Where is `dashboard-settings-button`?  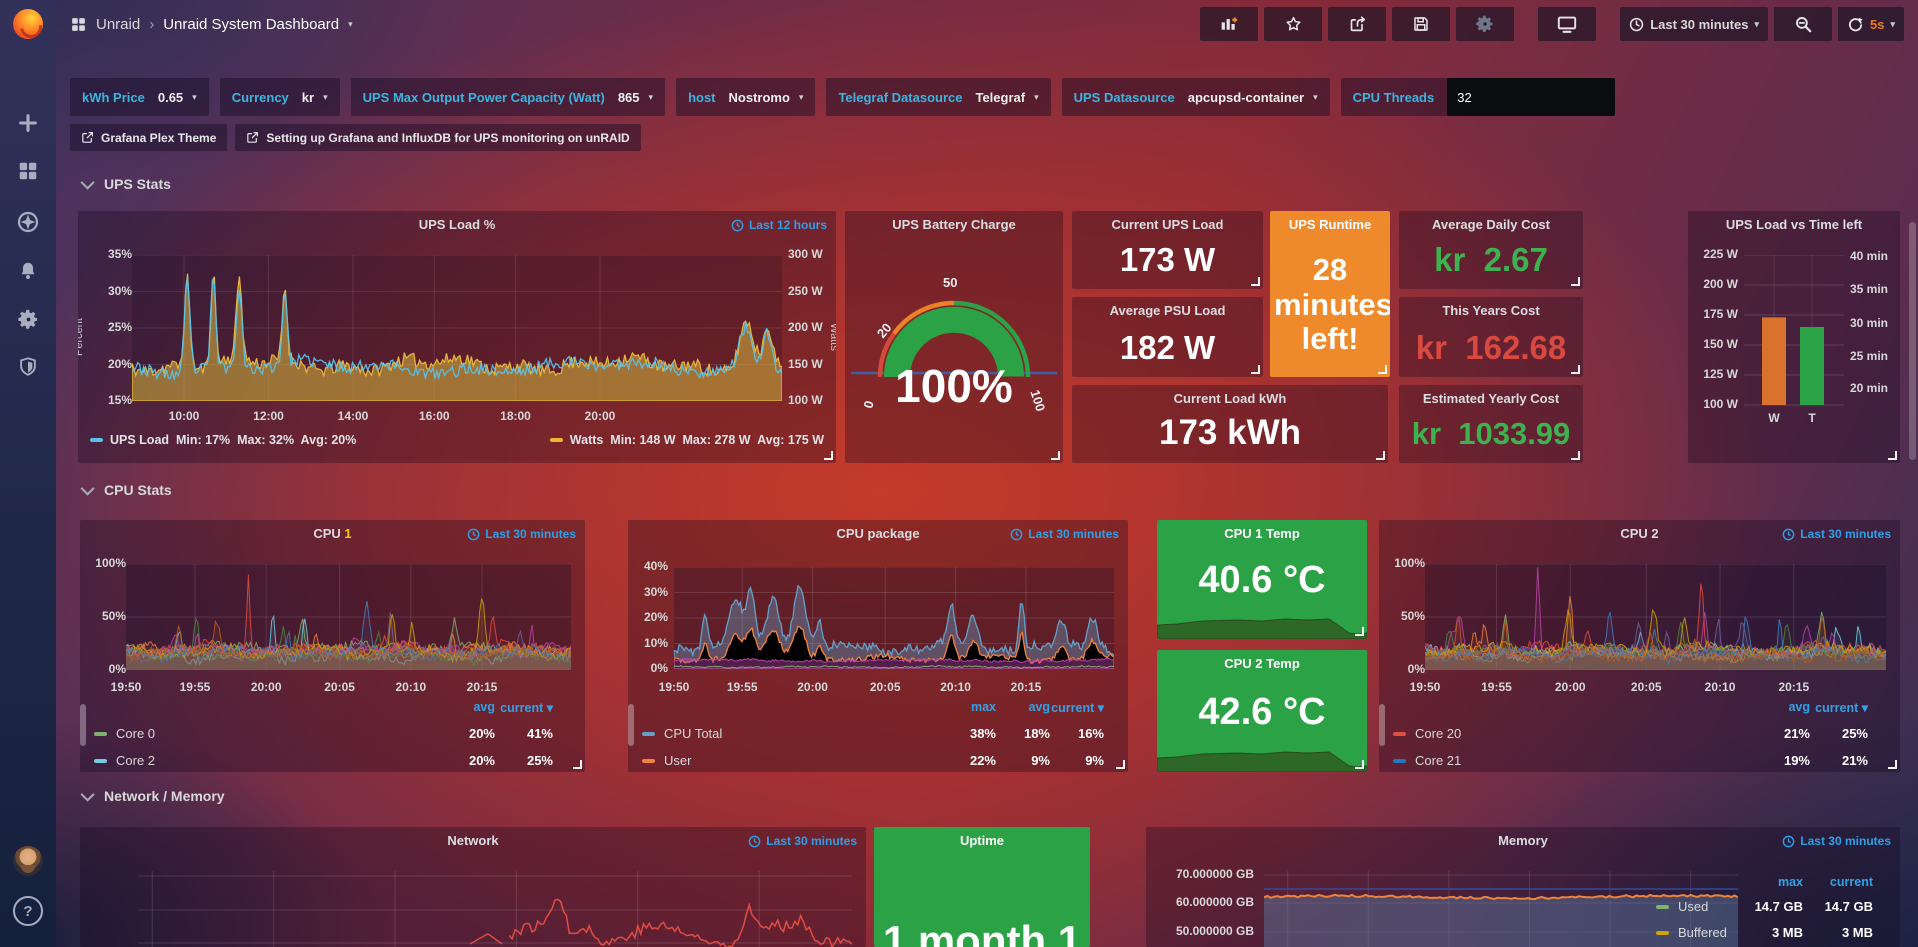
dashboard-settings-button is located at coordinates (1485, 24).